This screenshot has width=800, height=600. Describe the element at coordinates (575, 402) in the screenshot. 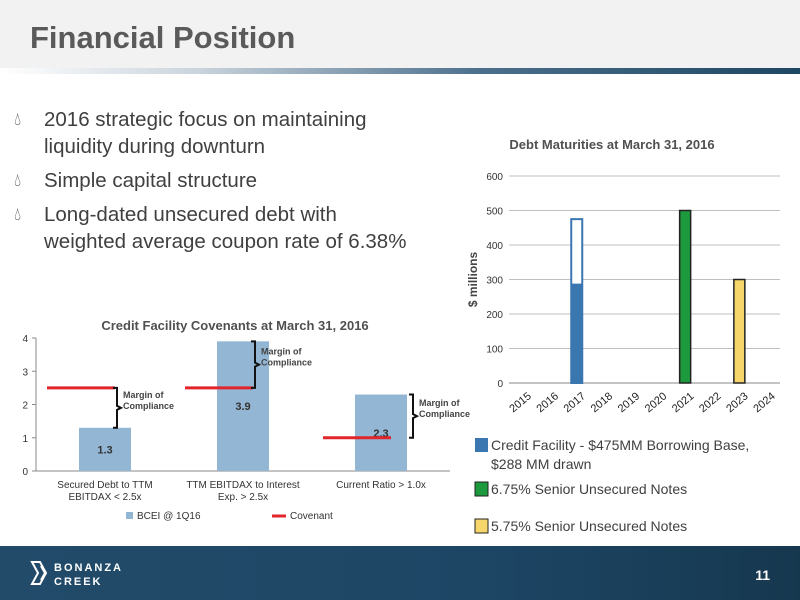

I see `x-tick-label: 2017` at that location.